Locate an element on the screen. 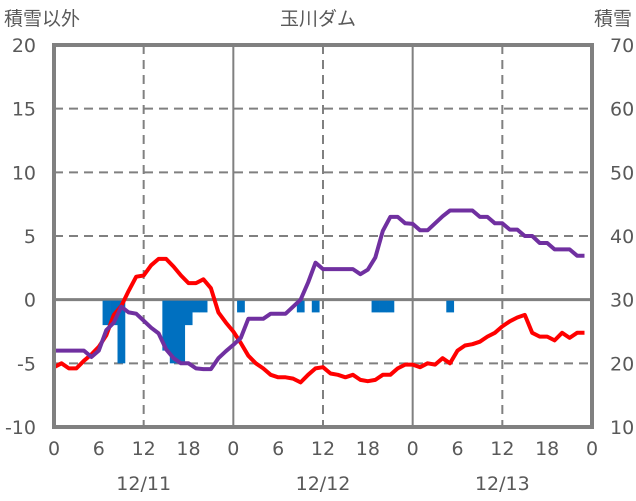 Image resolution: width=636 pixels, height=501 pixels. left-tick-label: 0 is located at coordinates (30, 301).